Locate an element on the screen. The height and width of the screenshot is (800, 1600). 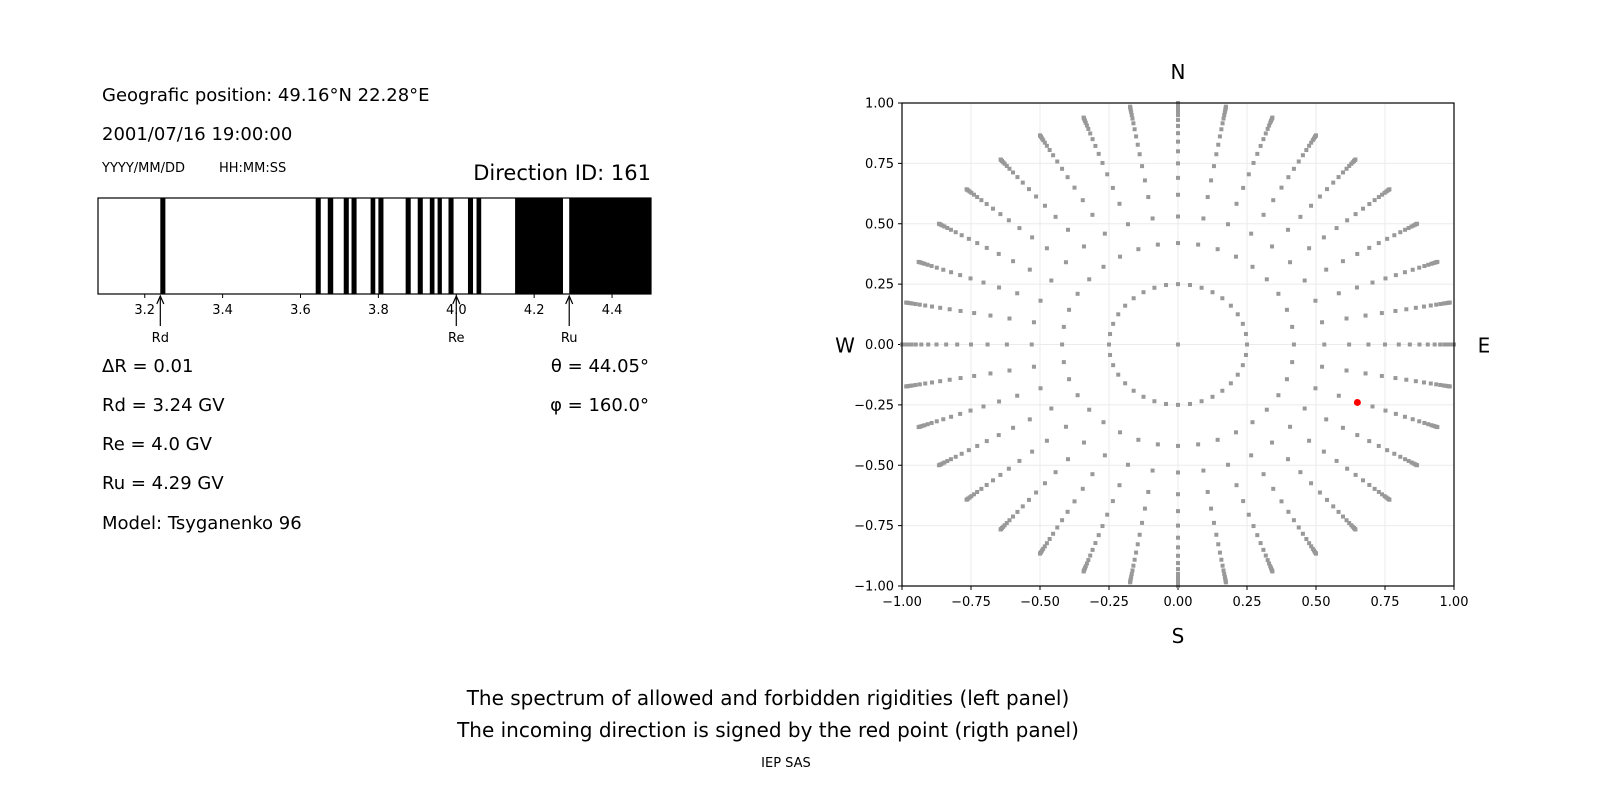
x-tick-label: 3.4 is located at coordinates (222, 310).